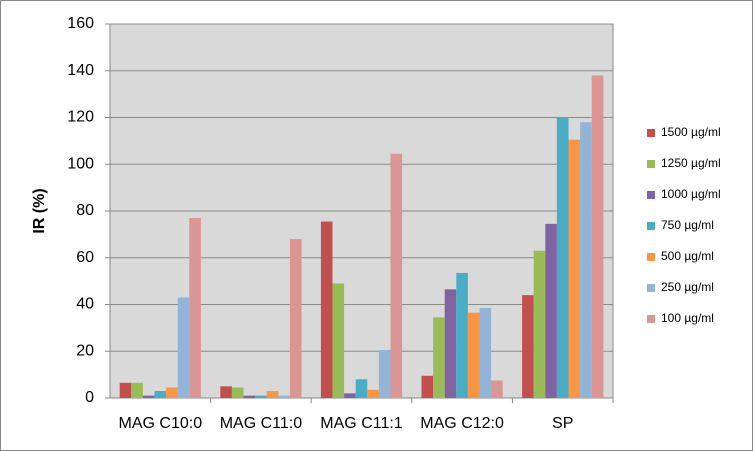 This screenshot has height=451, width=753. What do you see at coordinates (80, 23) in the screenshot?
I see `y-tick-label: 160` at bounding box center [80, 23].